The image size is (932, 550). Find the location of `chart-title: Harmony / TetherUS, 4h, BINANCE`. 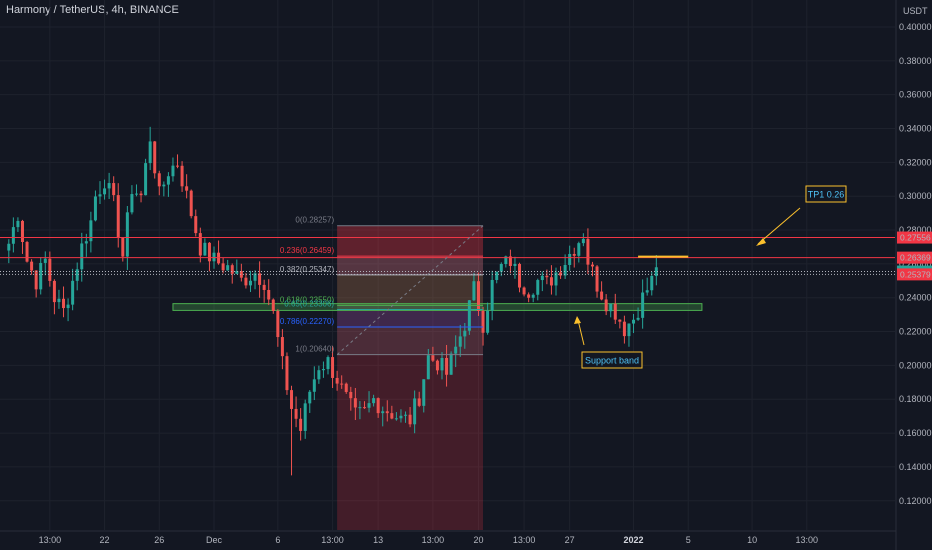

chart-title: Harmony / TetherUS, 4h, BINANCE is located at coordinates (92, 10).